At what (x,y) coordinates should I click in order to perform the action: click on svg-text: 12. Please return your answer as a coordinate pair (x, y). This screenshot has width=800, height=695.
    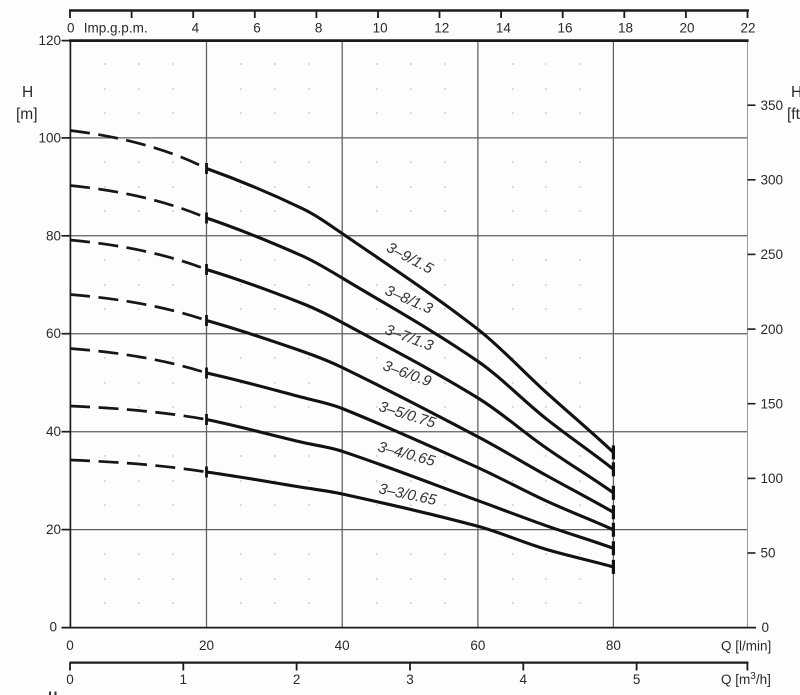
    Looking at the image, I should click on (441, 28).